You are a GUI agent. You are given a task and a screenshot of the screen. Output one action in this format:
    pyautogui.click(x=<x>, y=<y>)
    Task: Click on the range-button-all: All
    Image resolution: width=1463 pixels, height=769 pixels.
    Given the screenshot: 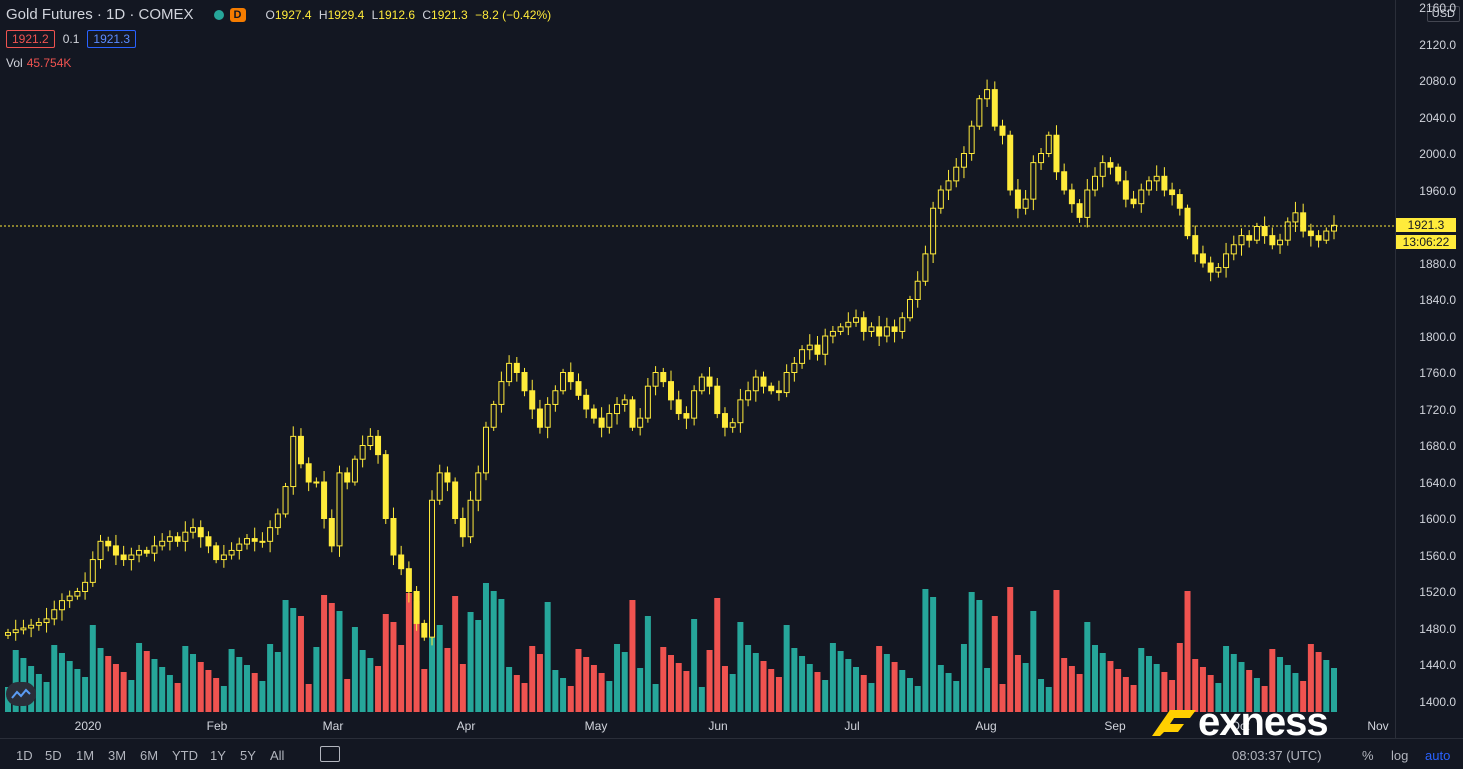 What is the action you would take?
    pyautogui.click(x=277, y=755)
    